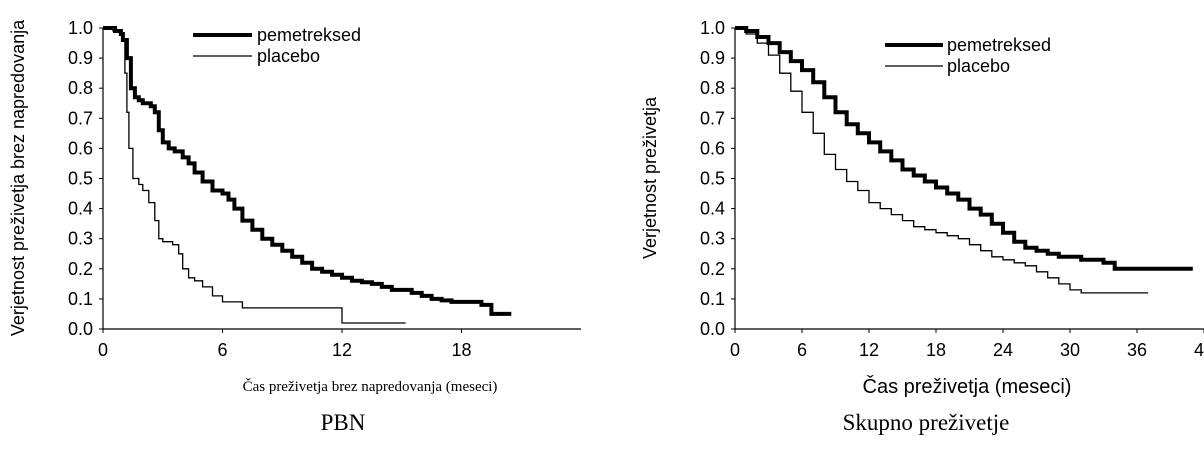 Image resolution: width=1204 pixels, height=456 pixels. What do you see at coordinates (1199, 350) in the screenshot?
I see `x-tick-label: 42` at bounding box center [1199, 350].